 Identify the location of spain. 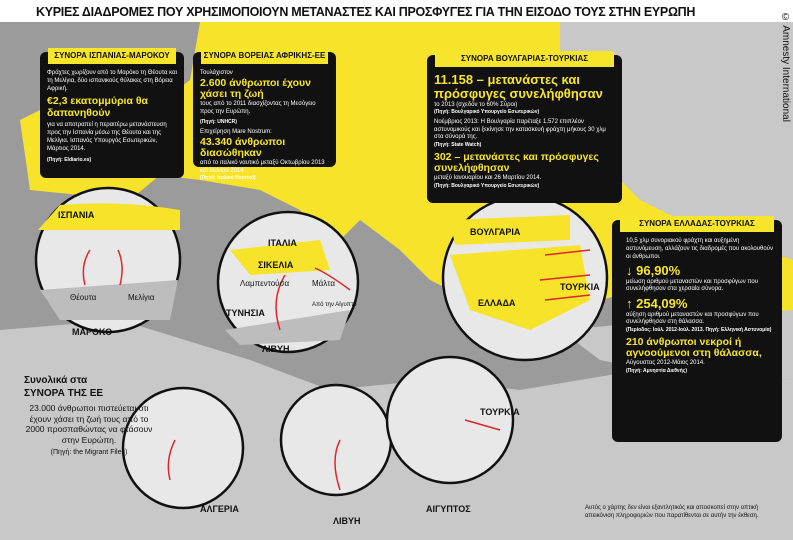
(109, 216).